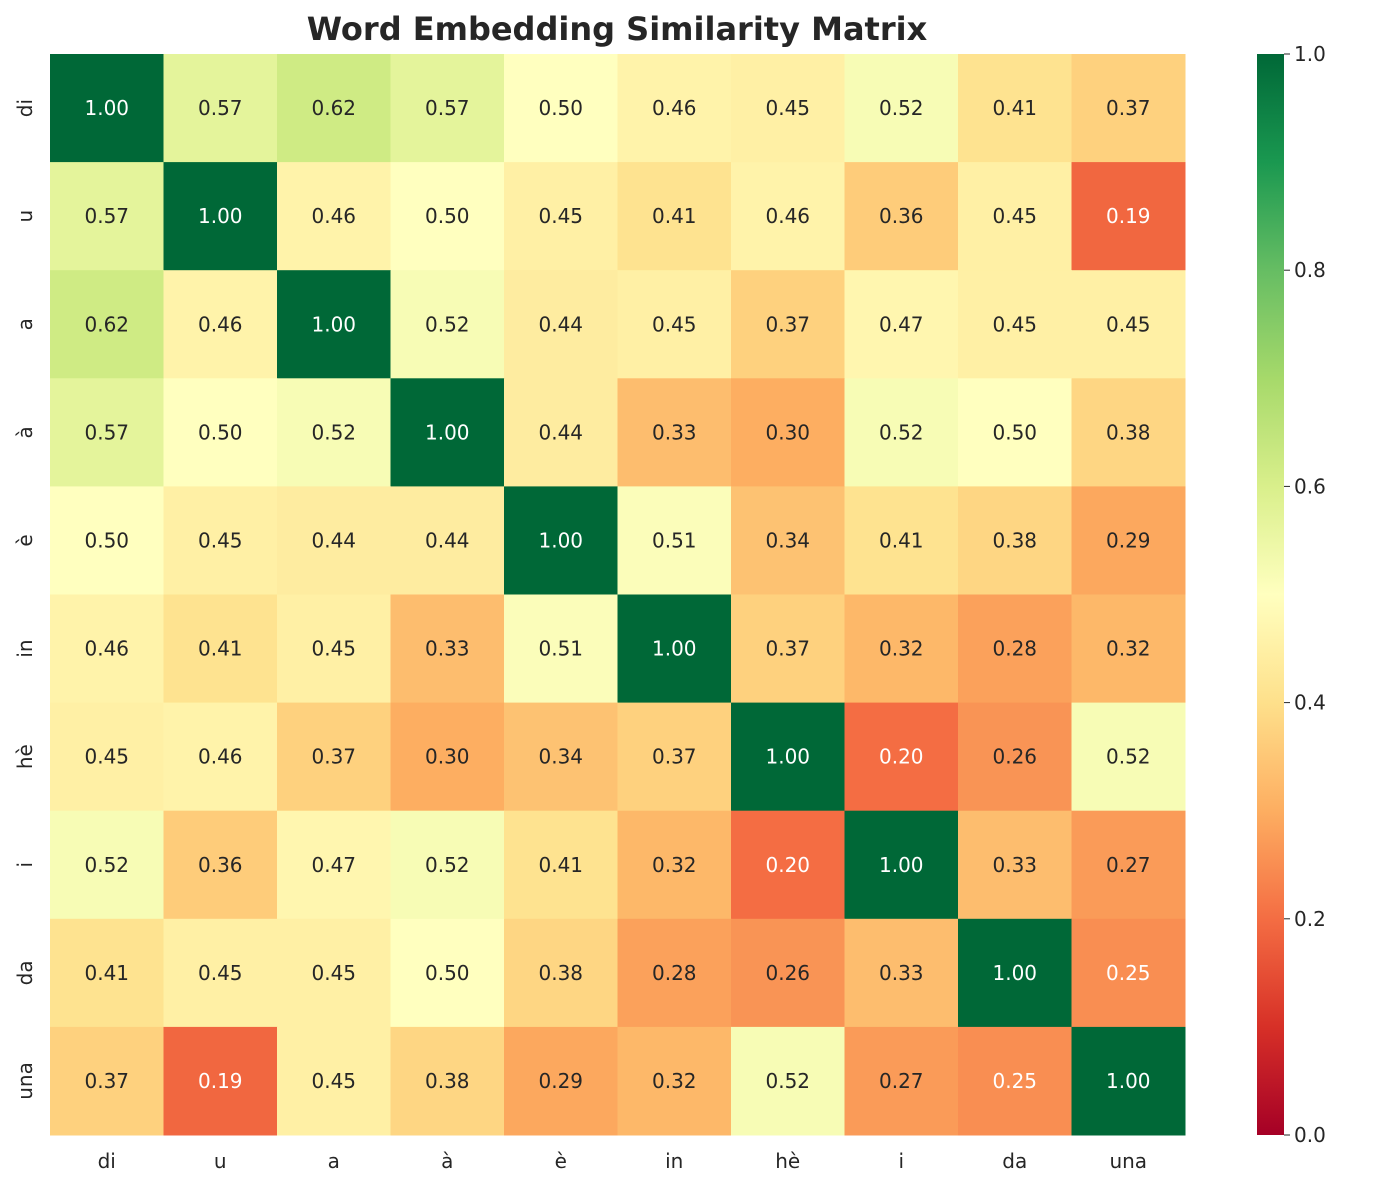  I want to click on y-axis-labels: di u a à è in hè i da una, so click(25, 599).